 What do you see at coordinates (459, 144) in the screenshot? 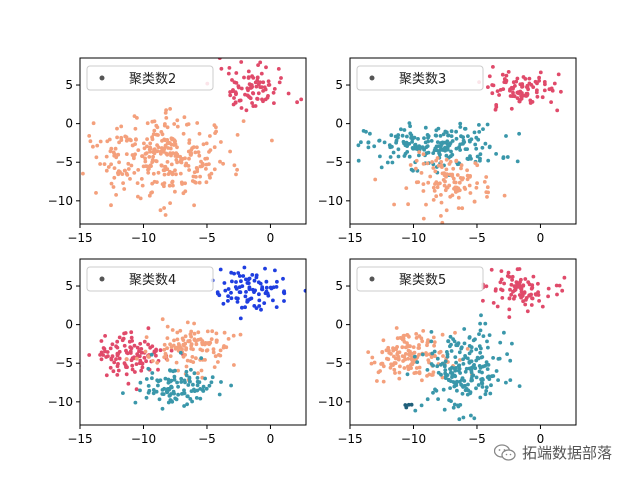
I see `scatter-points` at bounding box center [459, 144].